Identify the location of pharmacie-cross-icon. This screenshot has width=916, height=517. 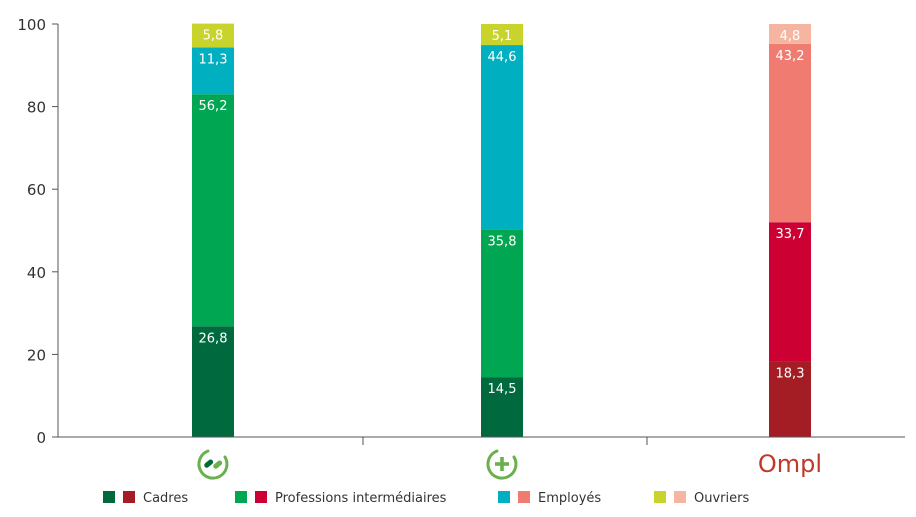
(502, 464).